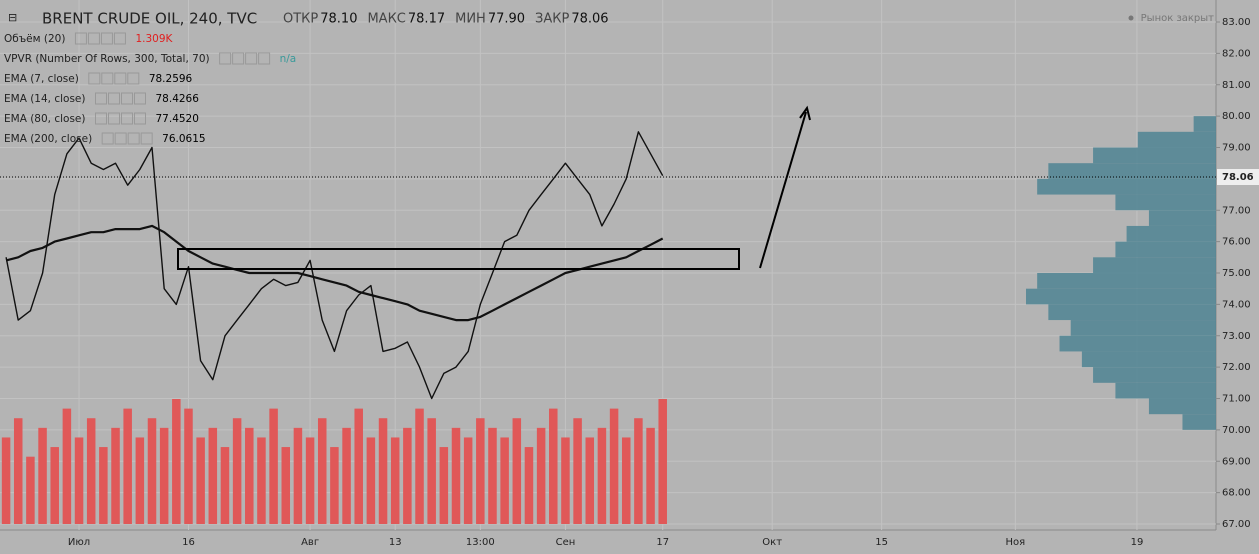  What do you see at coordinates (589, 19) in the screenshot?
I see `ohlc-value: 78.06` at bounding box center [589, 19].